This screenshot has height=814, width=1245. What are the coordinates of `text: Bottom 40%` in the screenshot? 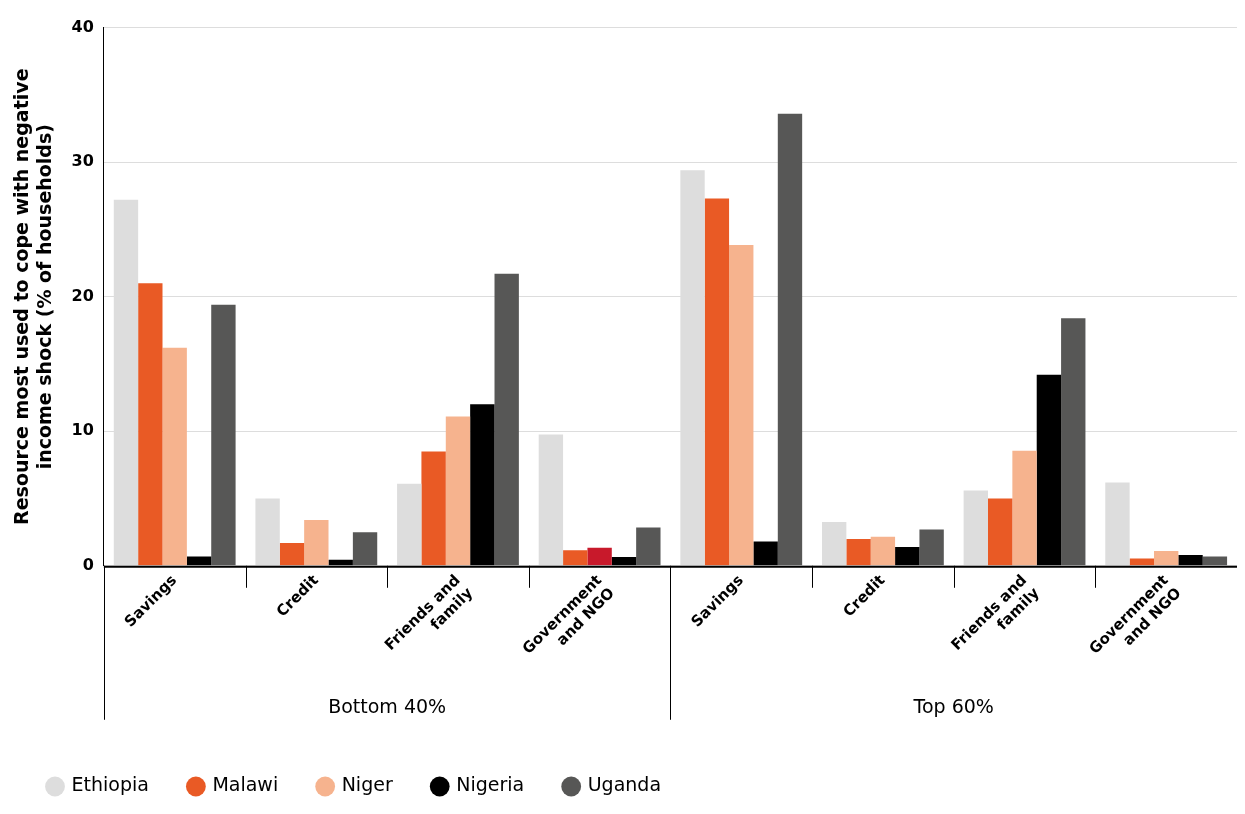 It's located at (387, 705).